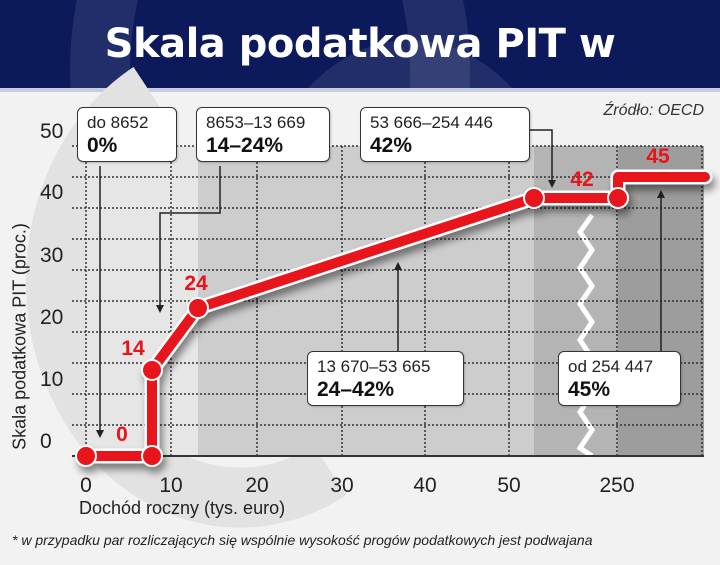 The height and width of the screenshot is (565, 720). Describe the element at coordinates (51, 286) in the screenshot. I see `y-tick-labels: 50 40 30 20 10 0` at that location.